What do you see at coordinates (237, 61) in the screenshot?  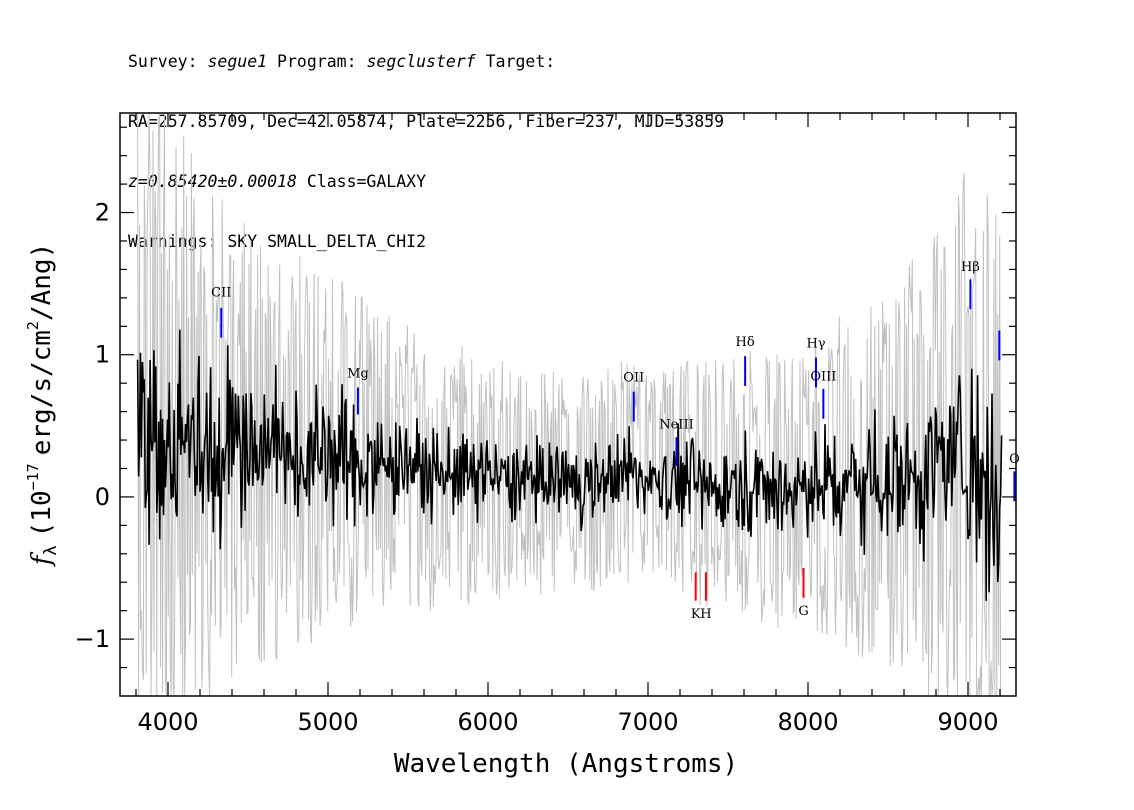 I see `survey-value: segue1` at bounding box center [237, 61].